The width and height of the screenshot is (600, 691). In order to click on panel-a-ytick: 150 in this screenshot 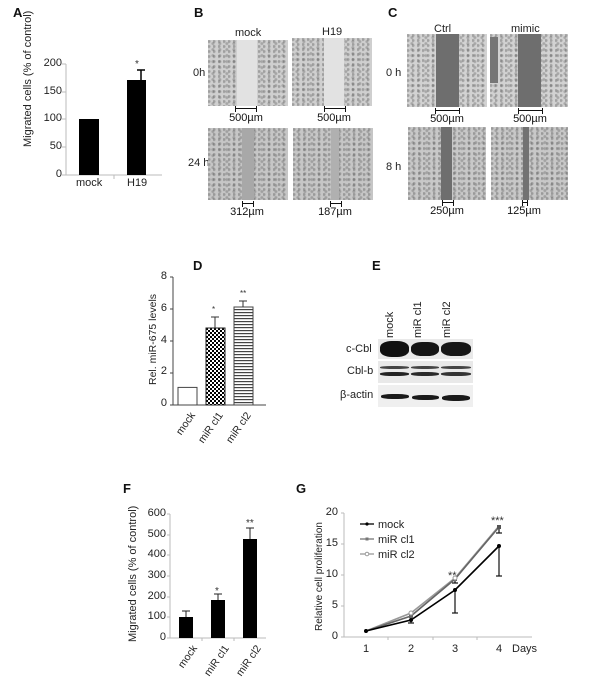, I will do `click(52, 91)`.